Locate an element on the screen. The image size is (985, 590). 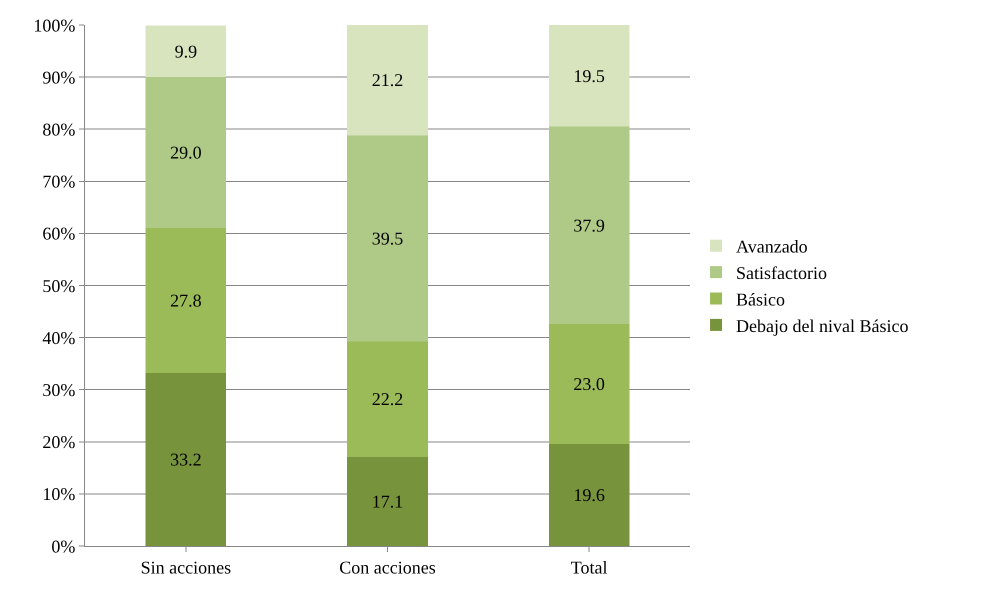
data-label: 22.2 is located at coordinates (388, 399).